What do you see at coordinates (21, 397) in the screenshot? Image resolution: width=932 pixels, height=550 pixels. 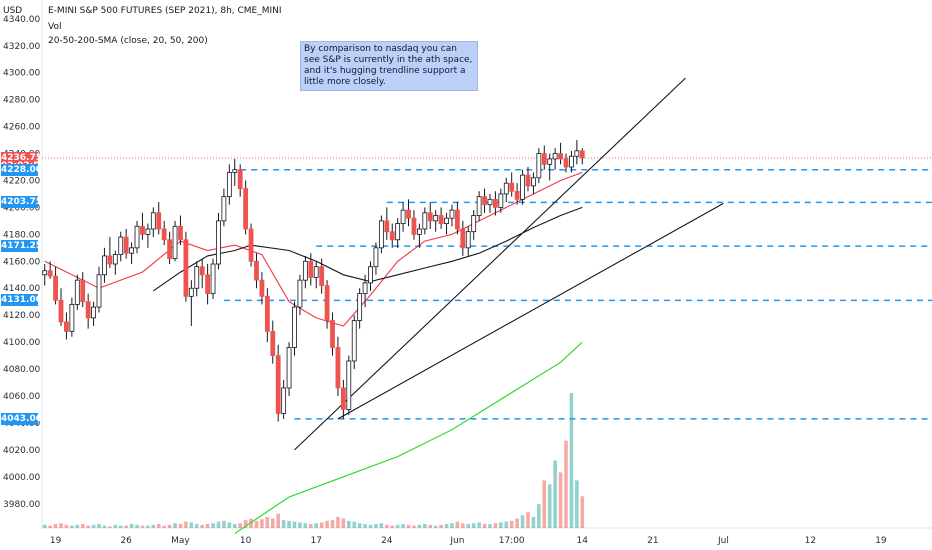 I see `y-tick-label: 4060.00` at bounding box center [21, 397].